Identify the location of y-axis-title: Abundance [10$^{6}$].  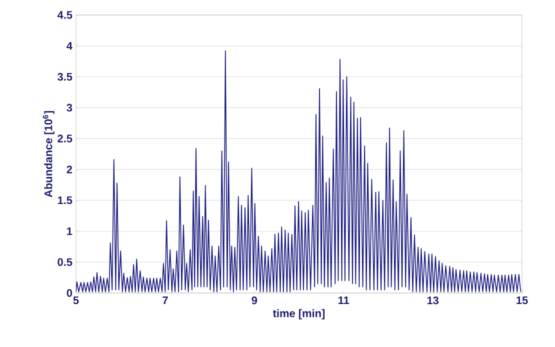
(48, 154).